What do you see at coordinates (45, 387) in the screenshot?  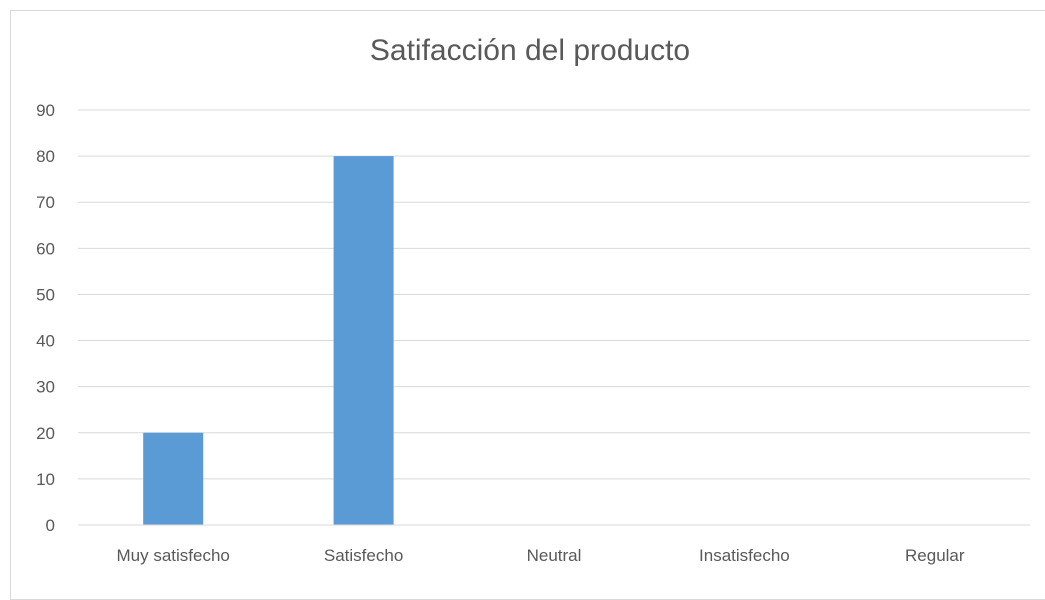 I see `y-tick-label: 30` at bounding box center [45, 387].